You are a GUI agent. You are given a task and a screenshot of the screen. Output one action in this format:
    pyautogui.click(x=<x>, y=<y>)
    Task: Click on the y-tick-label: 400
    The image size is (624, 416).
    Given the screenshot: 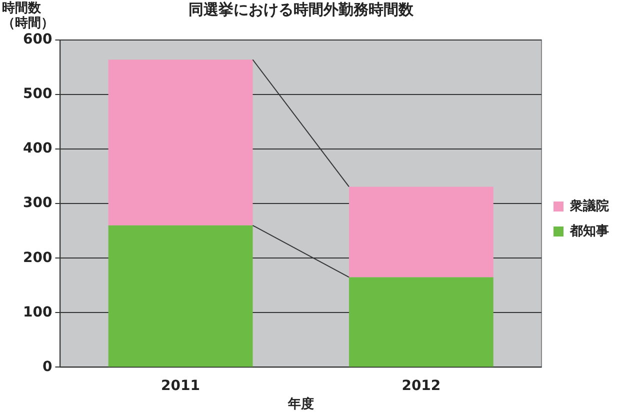 What is the action you would take?
    pyautogui.click(x=37, y=148)
    